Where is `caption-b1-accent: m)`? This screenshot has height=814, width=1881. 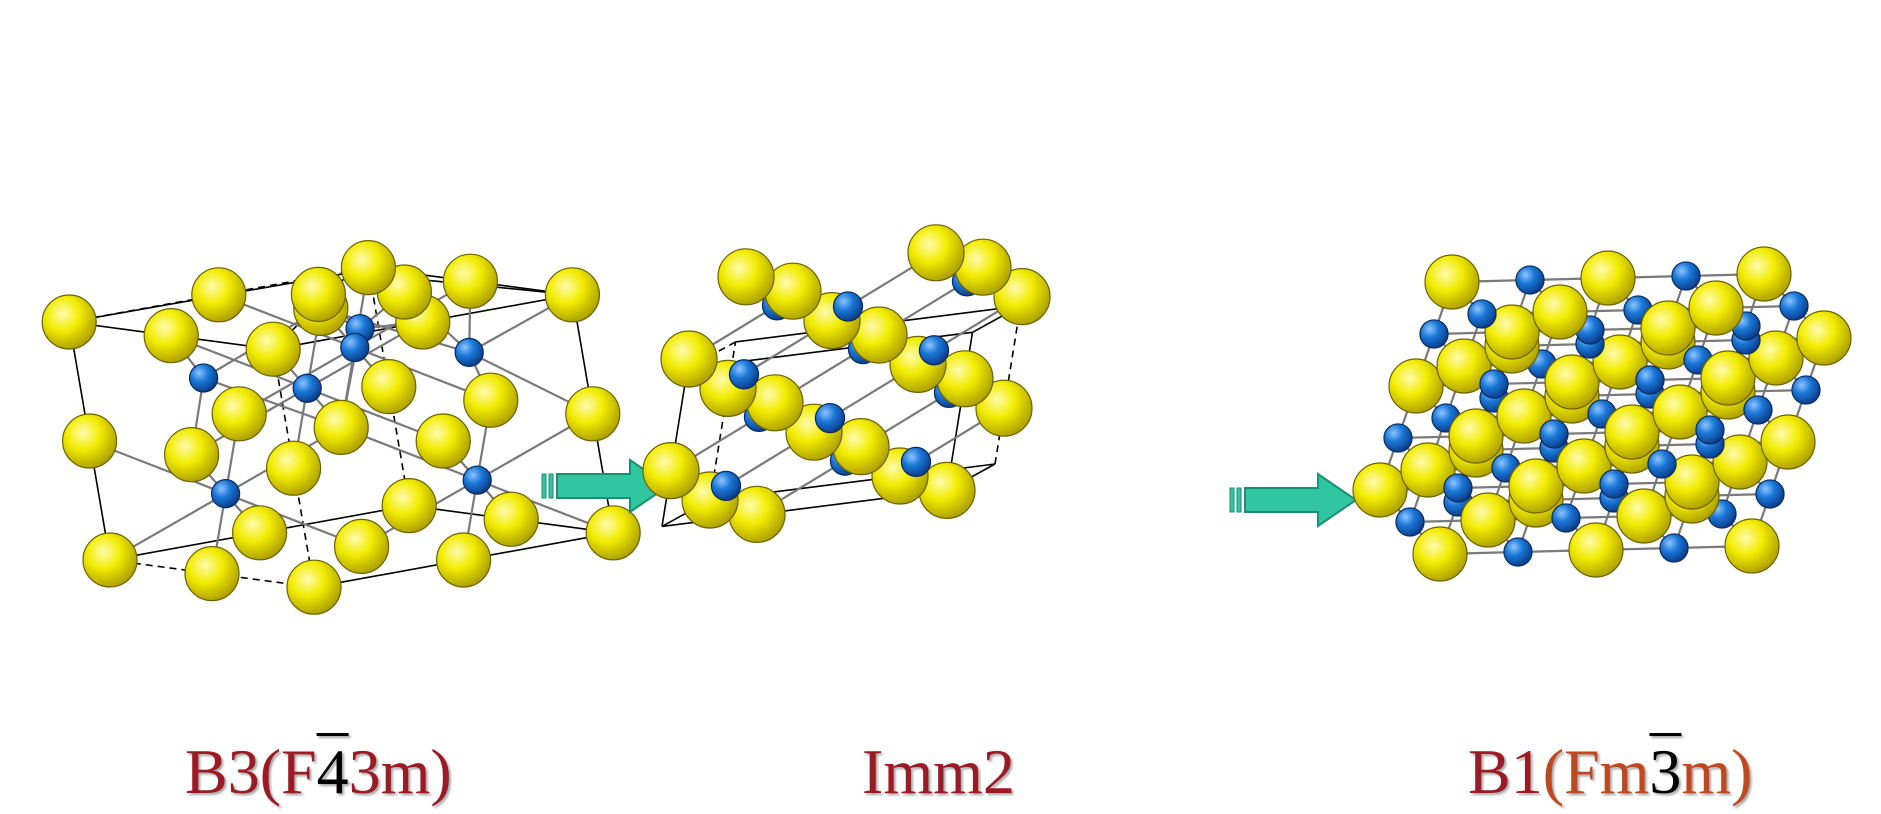 caption-b1-accent: m) is located at coordinates (1717, 771).